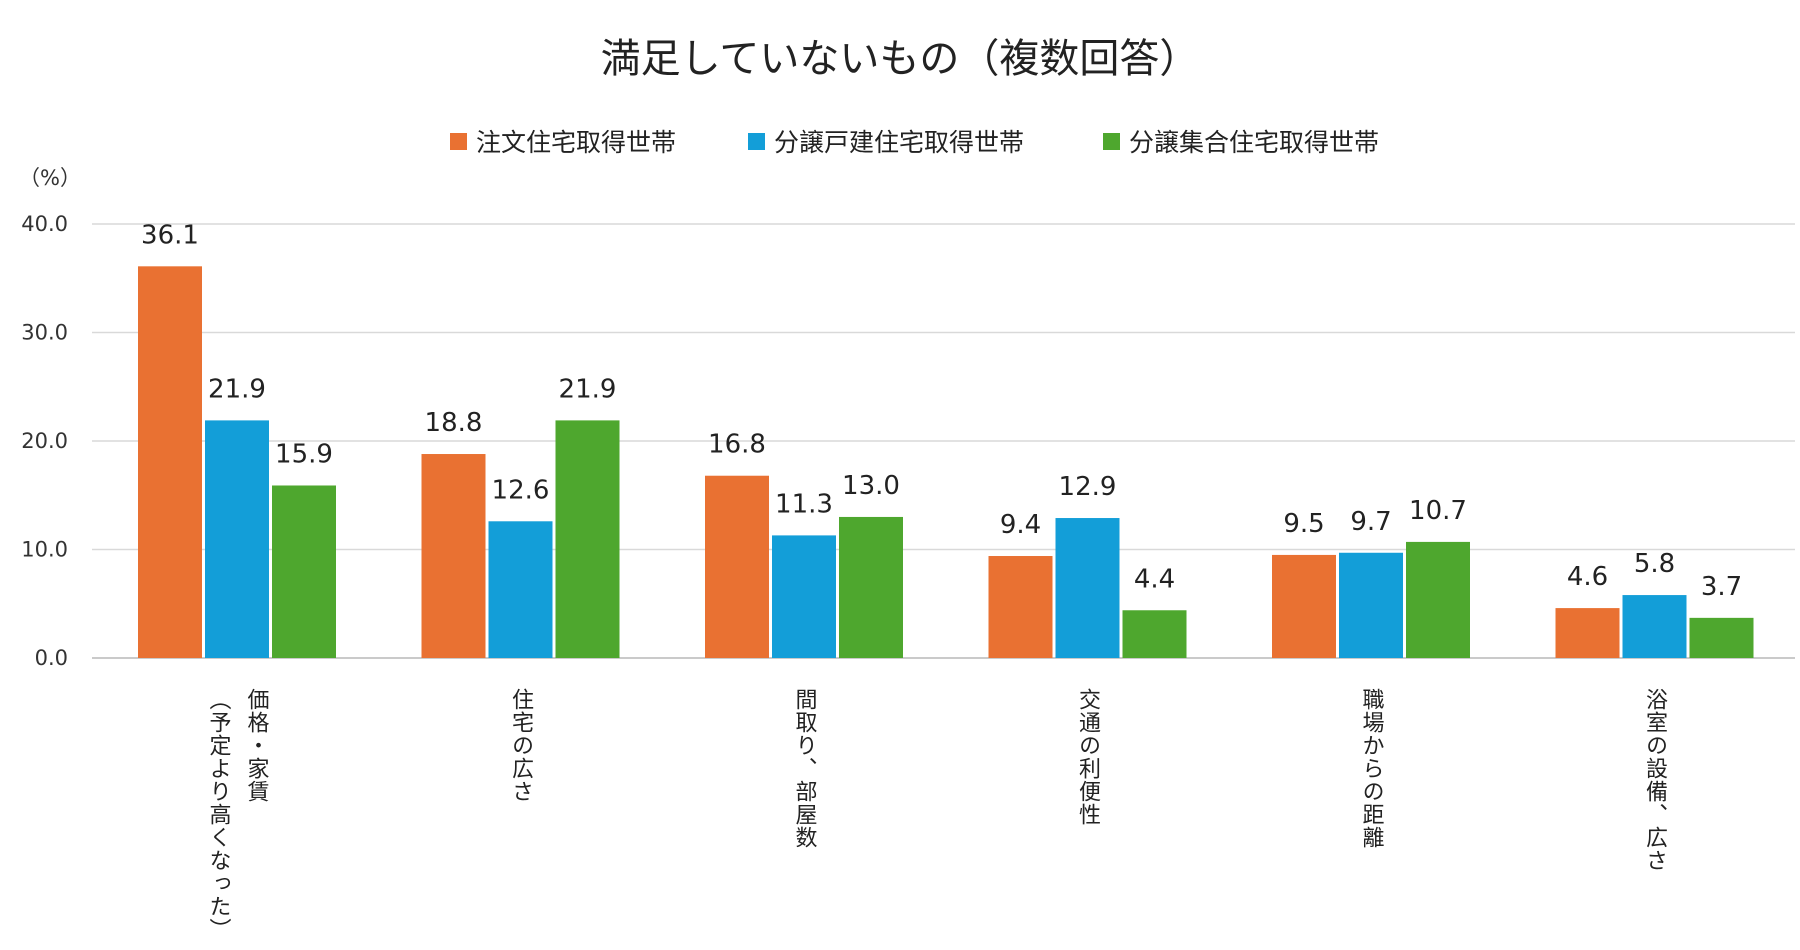 This screenshot has width=1800, height=950. What do you see at coordinates (900, 59) in the screenshot?
I see `chart-title: 満足していないもの（複数回答）` at bounding box center [900, 59].